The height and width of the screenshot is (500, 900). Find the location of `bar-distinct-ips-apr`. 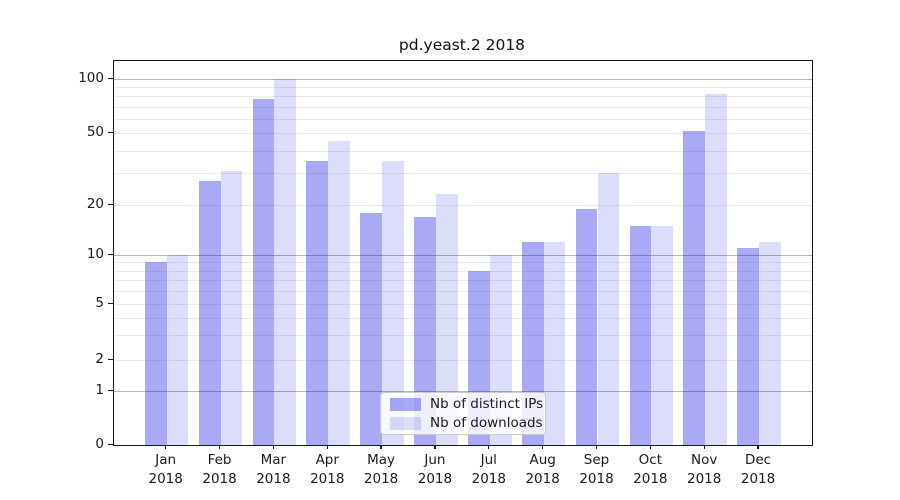

bar-distinct-ips-apr is located at coordinates (317, 303).